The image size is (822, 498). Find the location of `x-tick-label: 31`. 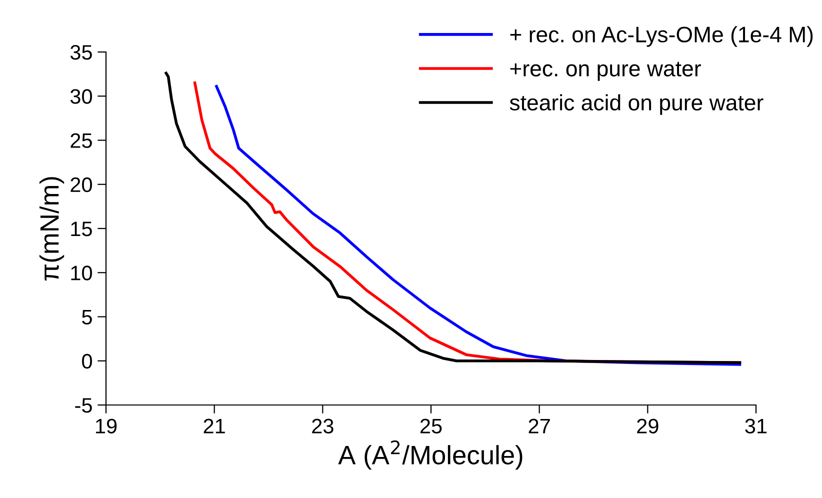

x-tick-label: 31 is located at coordinates (756, 426).